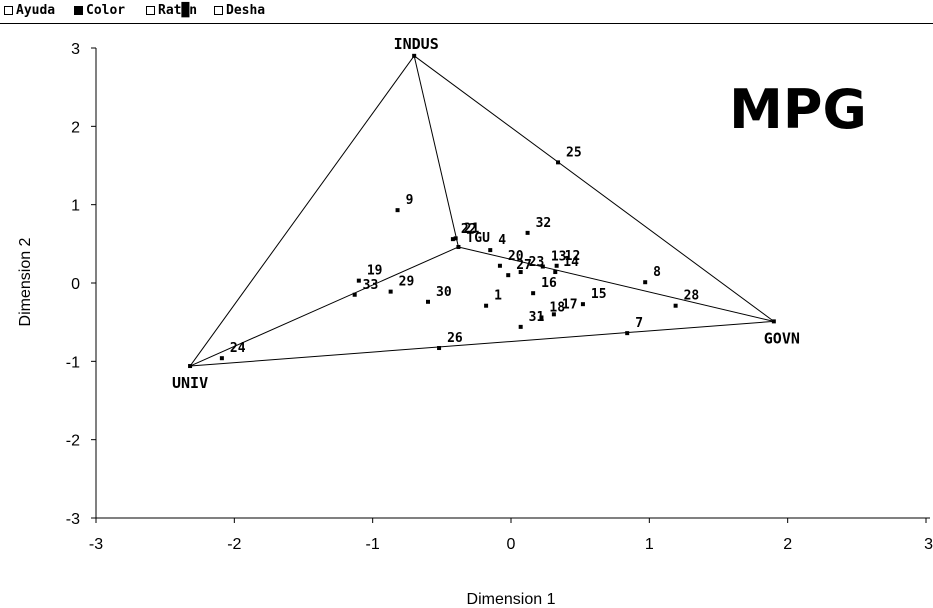 This screenshot has width=933, height=608. What do you see at coordinates (78, 10) in the screenshot?
I see `checkbox-checked-icon` at bounding box center [78, 10].